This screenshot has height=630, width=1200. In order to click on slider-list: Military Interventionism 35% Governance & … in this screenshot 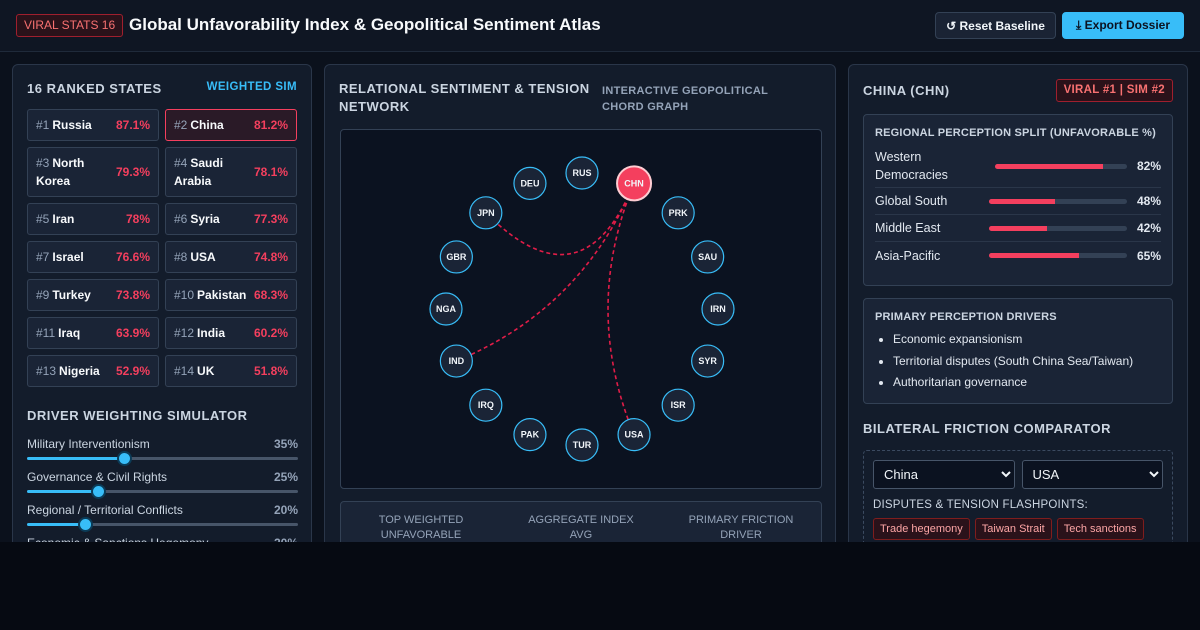, I will do `click(162, 489)`.